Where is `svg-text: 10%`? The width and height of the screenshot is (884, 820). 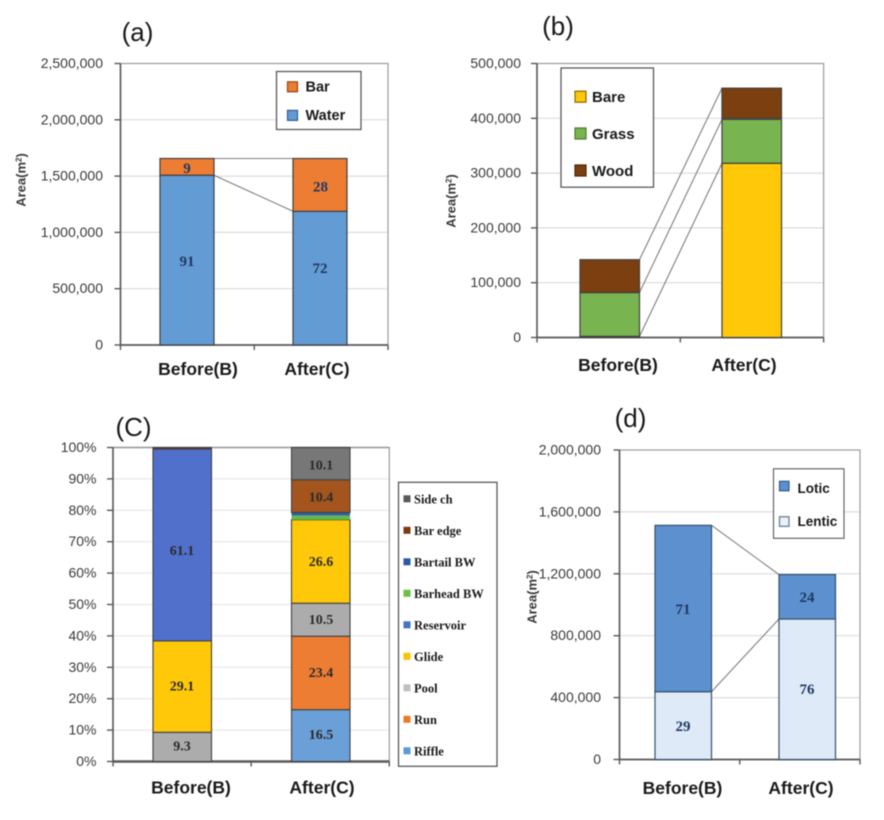
svg-text: 10% is located at coordinates (82, 730).